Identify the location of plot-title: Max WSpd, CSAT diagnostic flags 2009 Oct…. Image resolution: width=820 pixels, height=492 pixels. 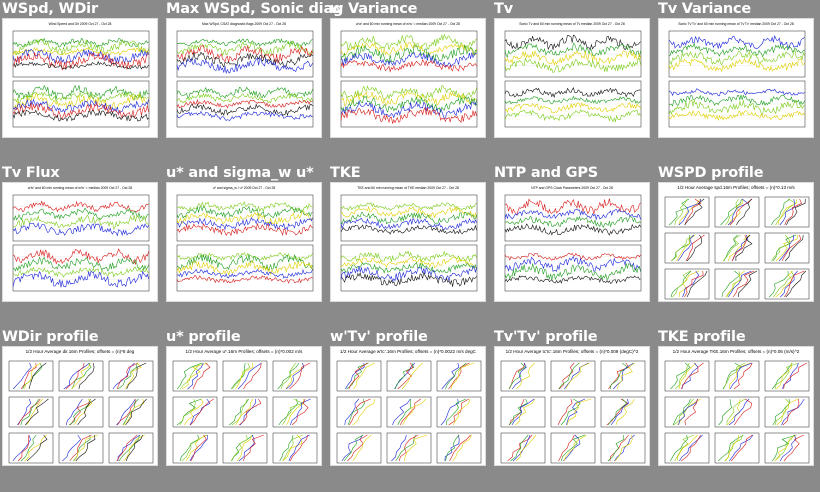
(244, 24).